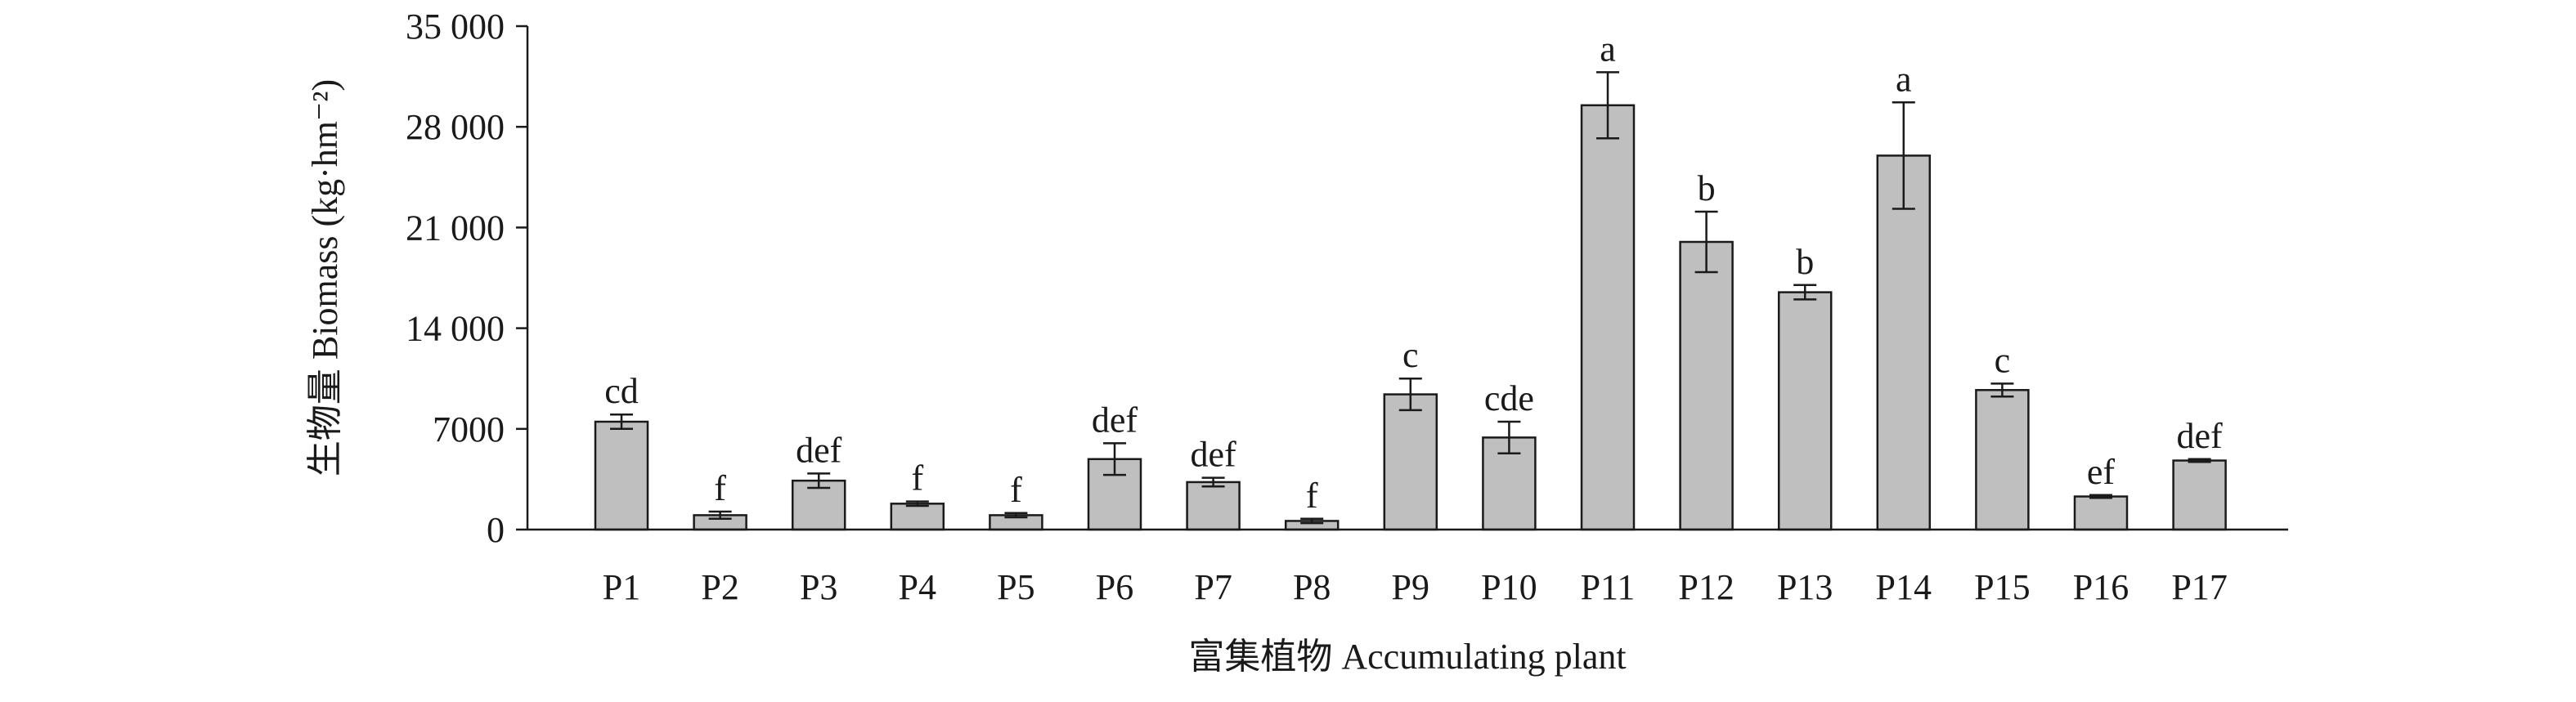  Describe the element at coordinates (466, 278) in the screenshot. I see `y-ticks-layer: 0 7000 14 000 21 000 28 000 35 000` at that location.